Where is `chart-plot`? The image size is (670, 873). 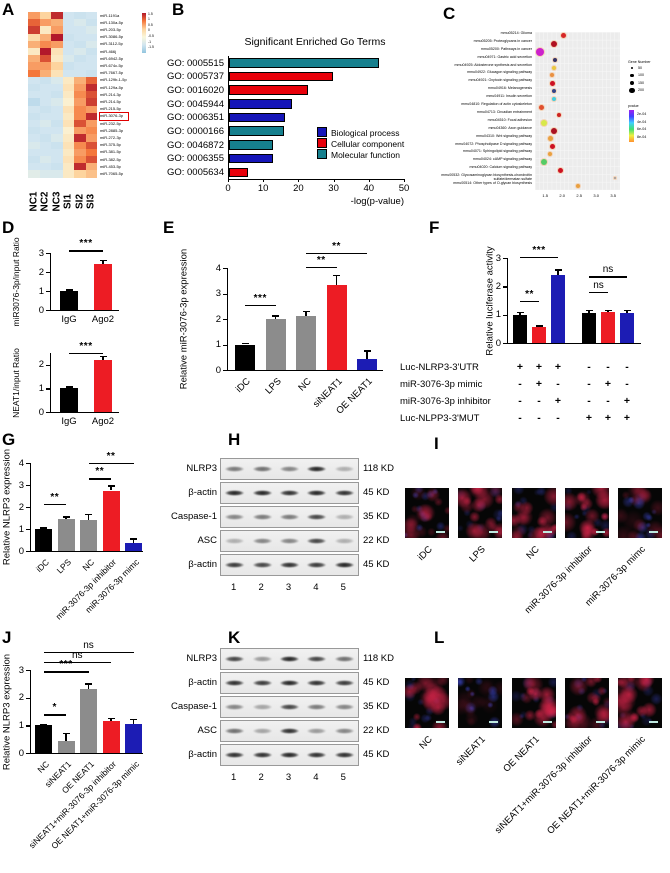 chart-plot is located at coordinates (86, 507).